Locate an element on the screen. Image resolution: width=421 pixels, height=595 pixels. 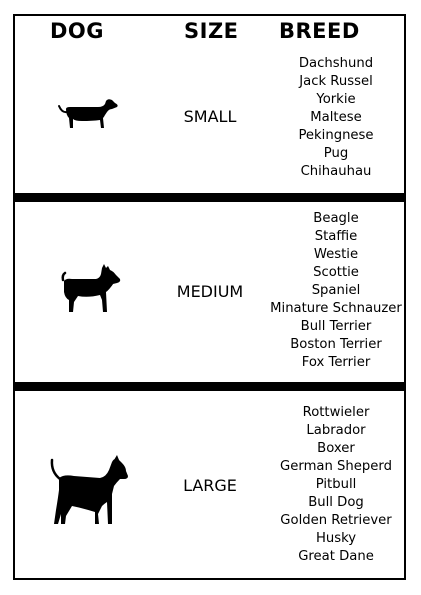
list-item: Scottie is located at coordinates (336, 272).